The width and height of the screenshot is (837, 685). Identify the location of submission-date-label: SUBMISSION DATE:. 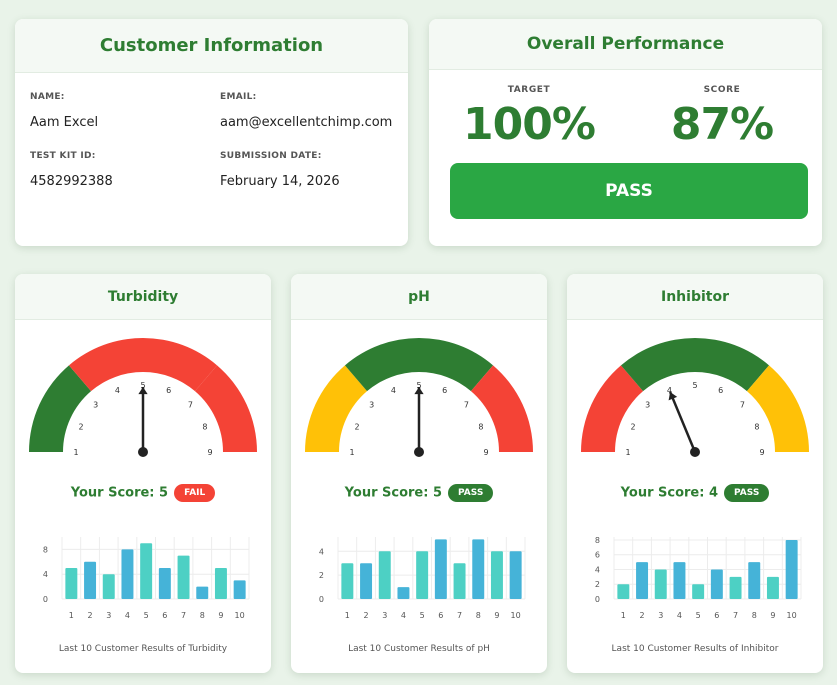
(271, 156).